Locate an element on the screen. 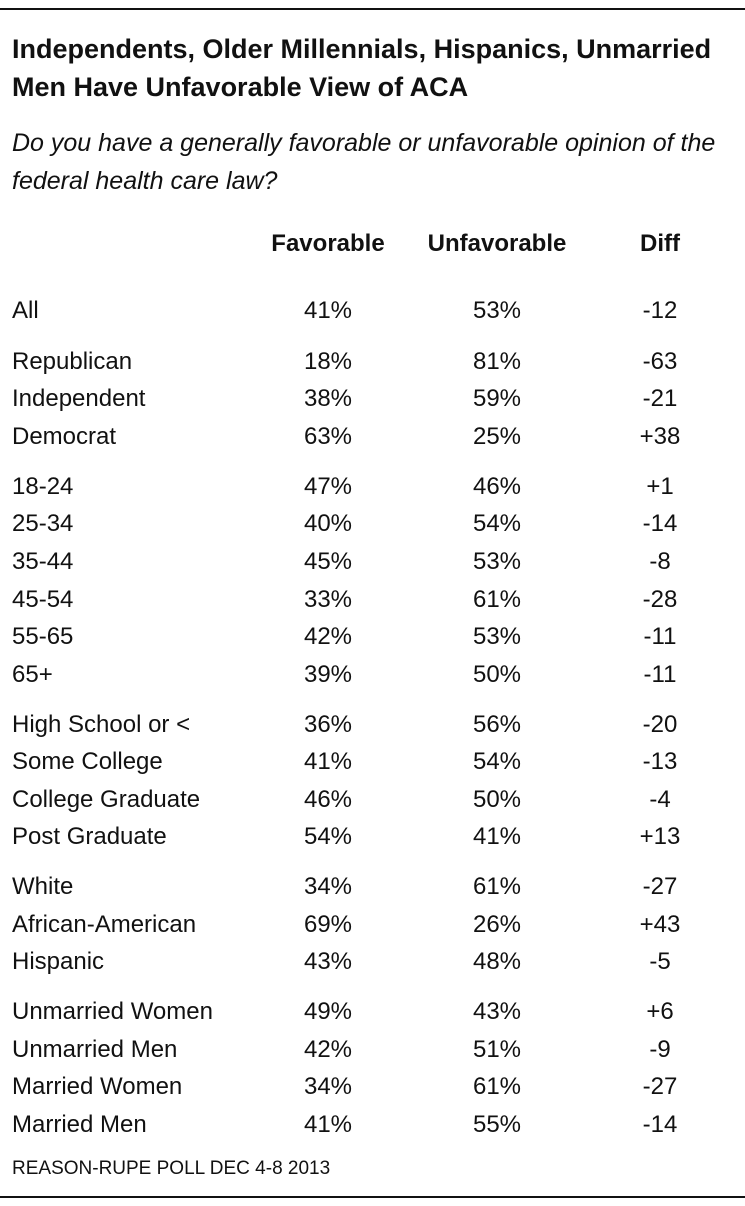 The height and width of the screenshot is (1206, 745). row-label: 25-34 is located at coordinates (43, 523).